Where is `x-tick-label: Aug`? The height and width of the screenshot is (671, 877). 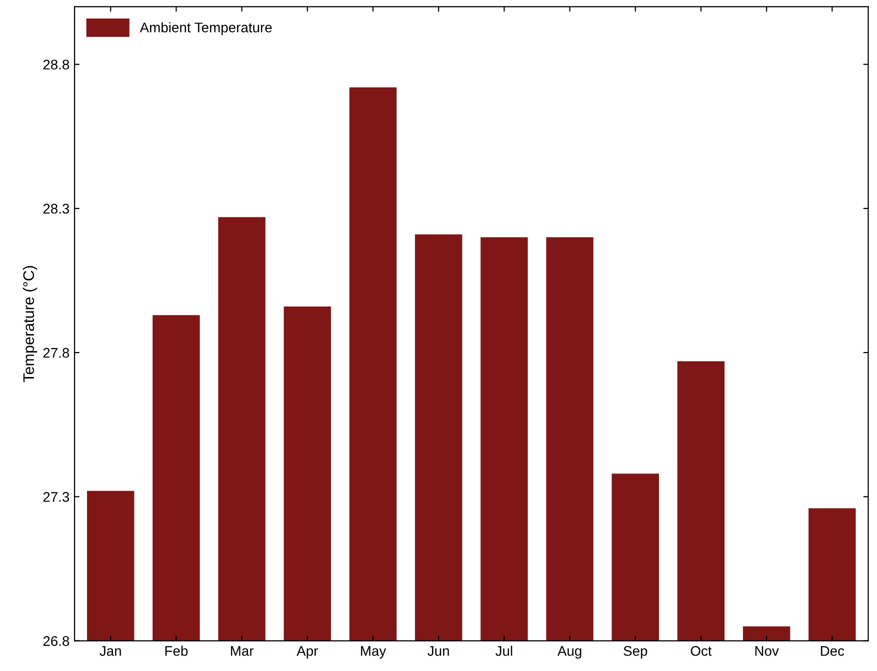 x-tick-label: Aug is located at coordinates (569, 652).